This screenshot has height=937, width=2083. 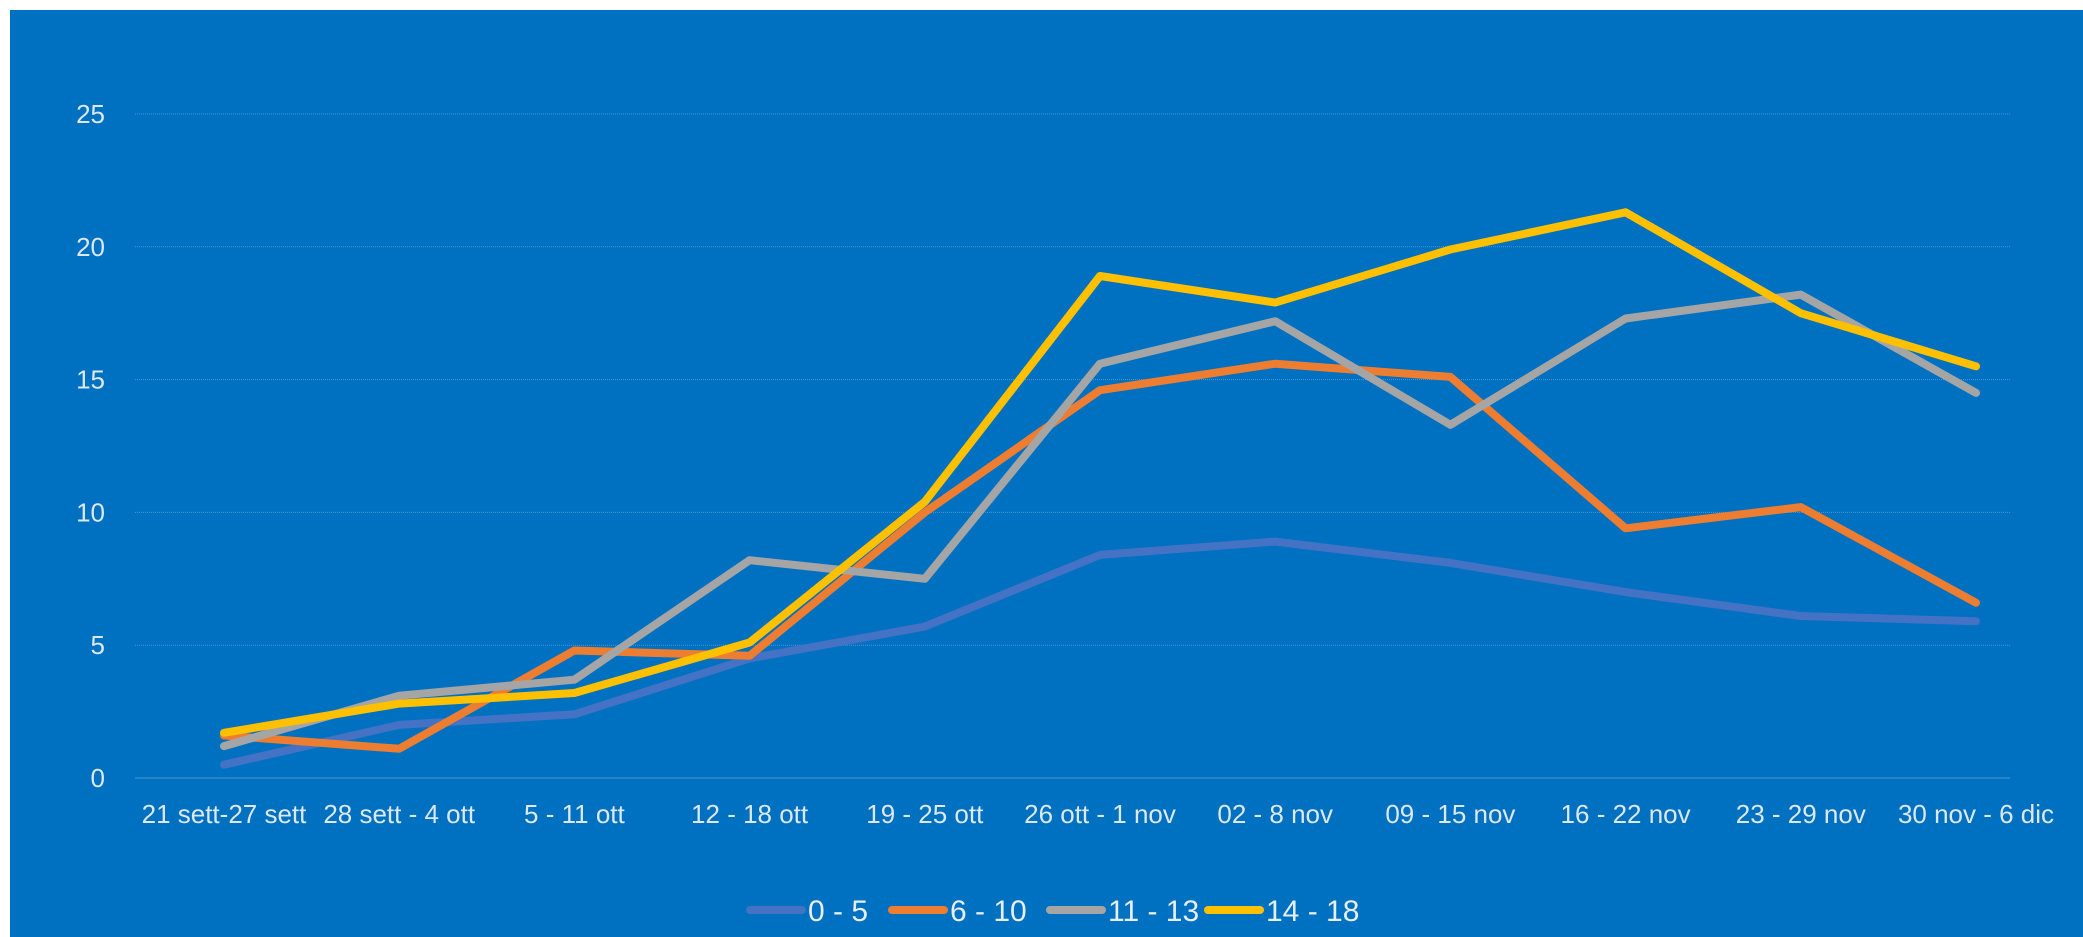 What do you see at coordinates (1801, 814) in the screenshot?
I see `x-tick-label: 23 - 29 nov` at bounding box center [1801, 814].